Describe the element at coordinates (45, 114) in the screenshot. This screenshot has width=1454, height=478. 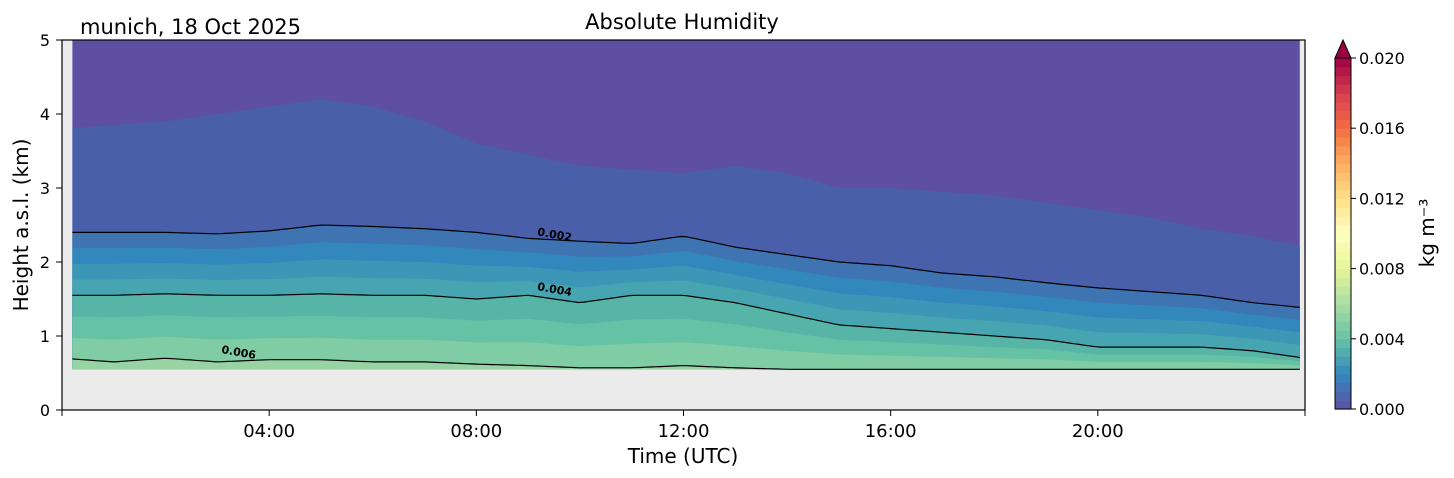
I see `y-tick-label: 4` at that location.